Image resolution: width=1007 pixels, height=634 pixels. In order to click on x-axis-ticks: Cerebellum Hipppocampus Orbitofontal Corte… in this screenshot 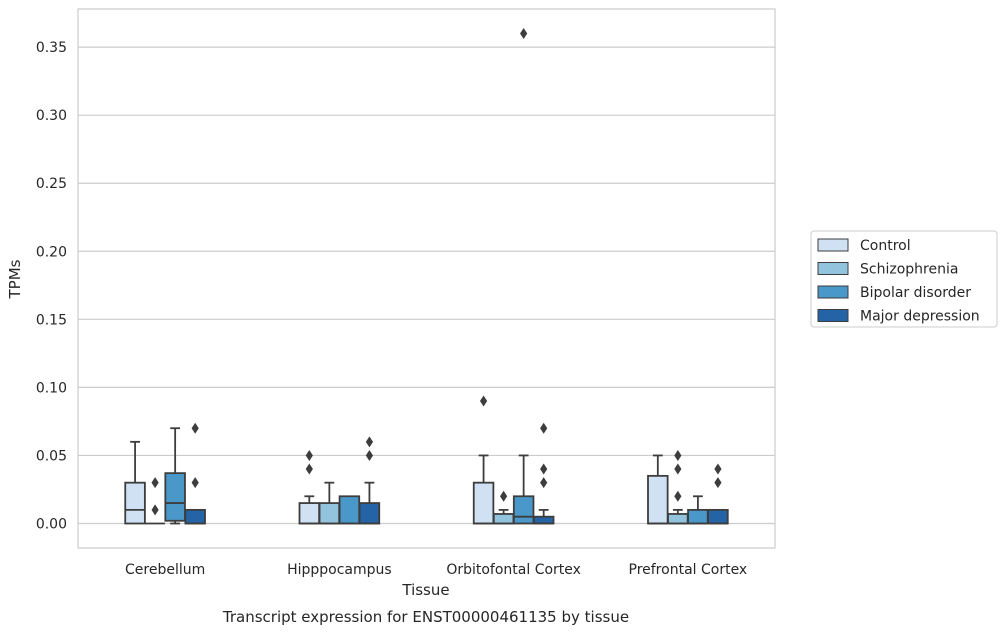, I will do `click(436, 570)`.